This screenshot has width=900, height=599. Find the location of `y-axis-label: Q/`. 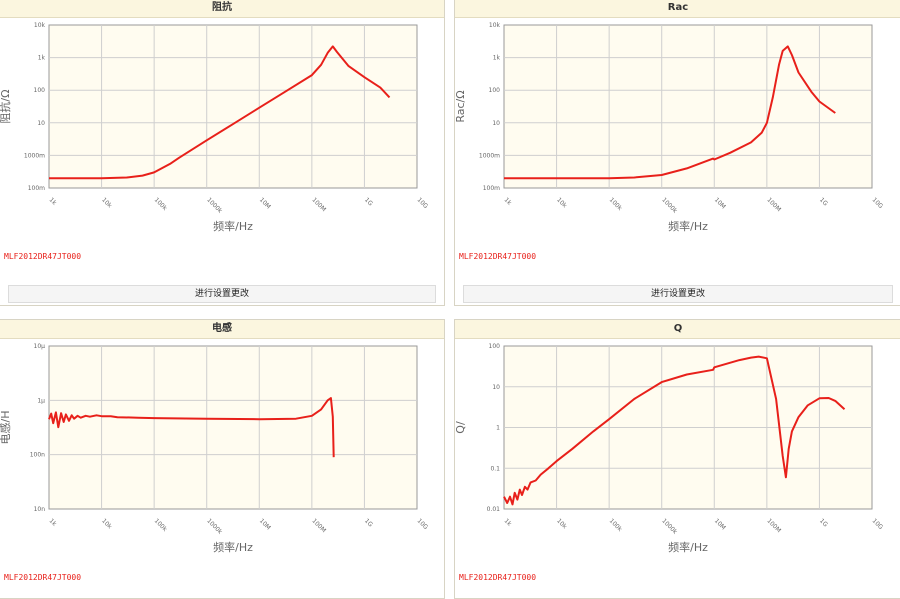

y-axis-label: Q/ is located at coordinates (461, 427).